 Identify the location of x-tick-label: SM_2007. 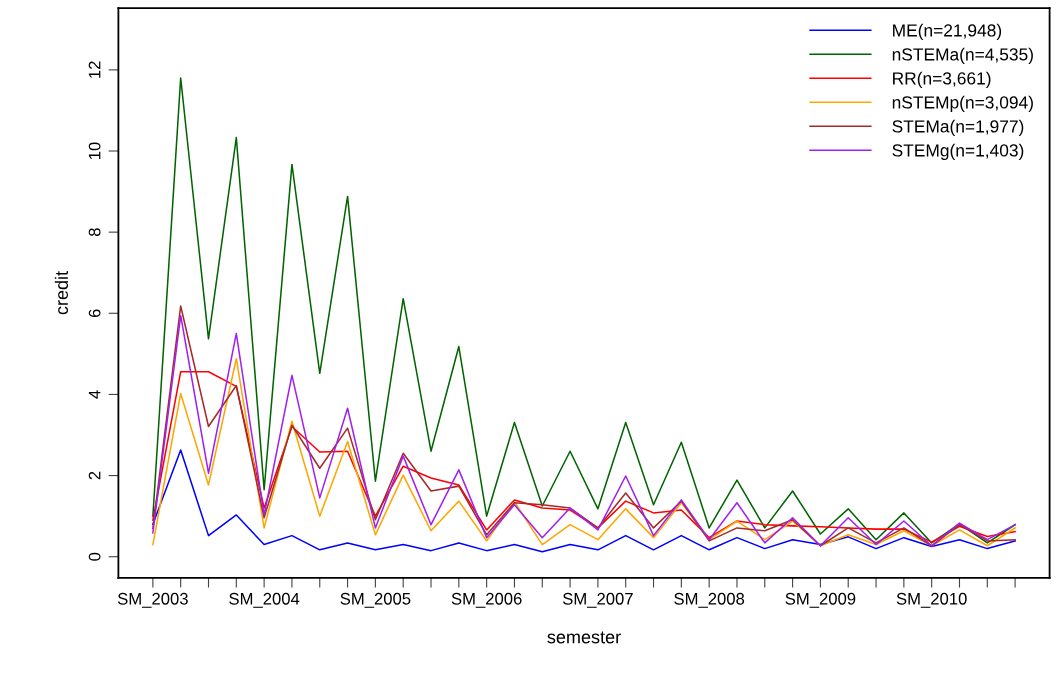
(597, 600).